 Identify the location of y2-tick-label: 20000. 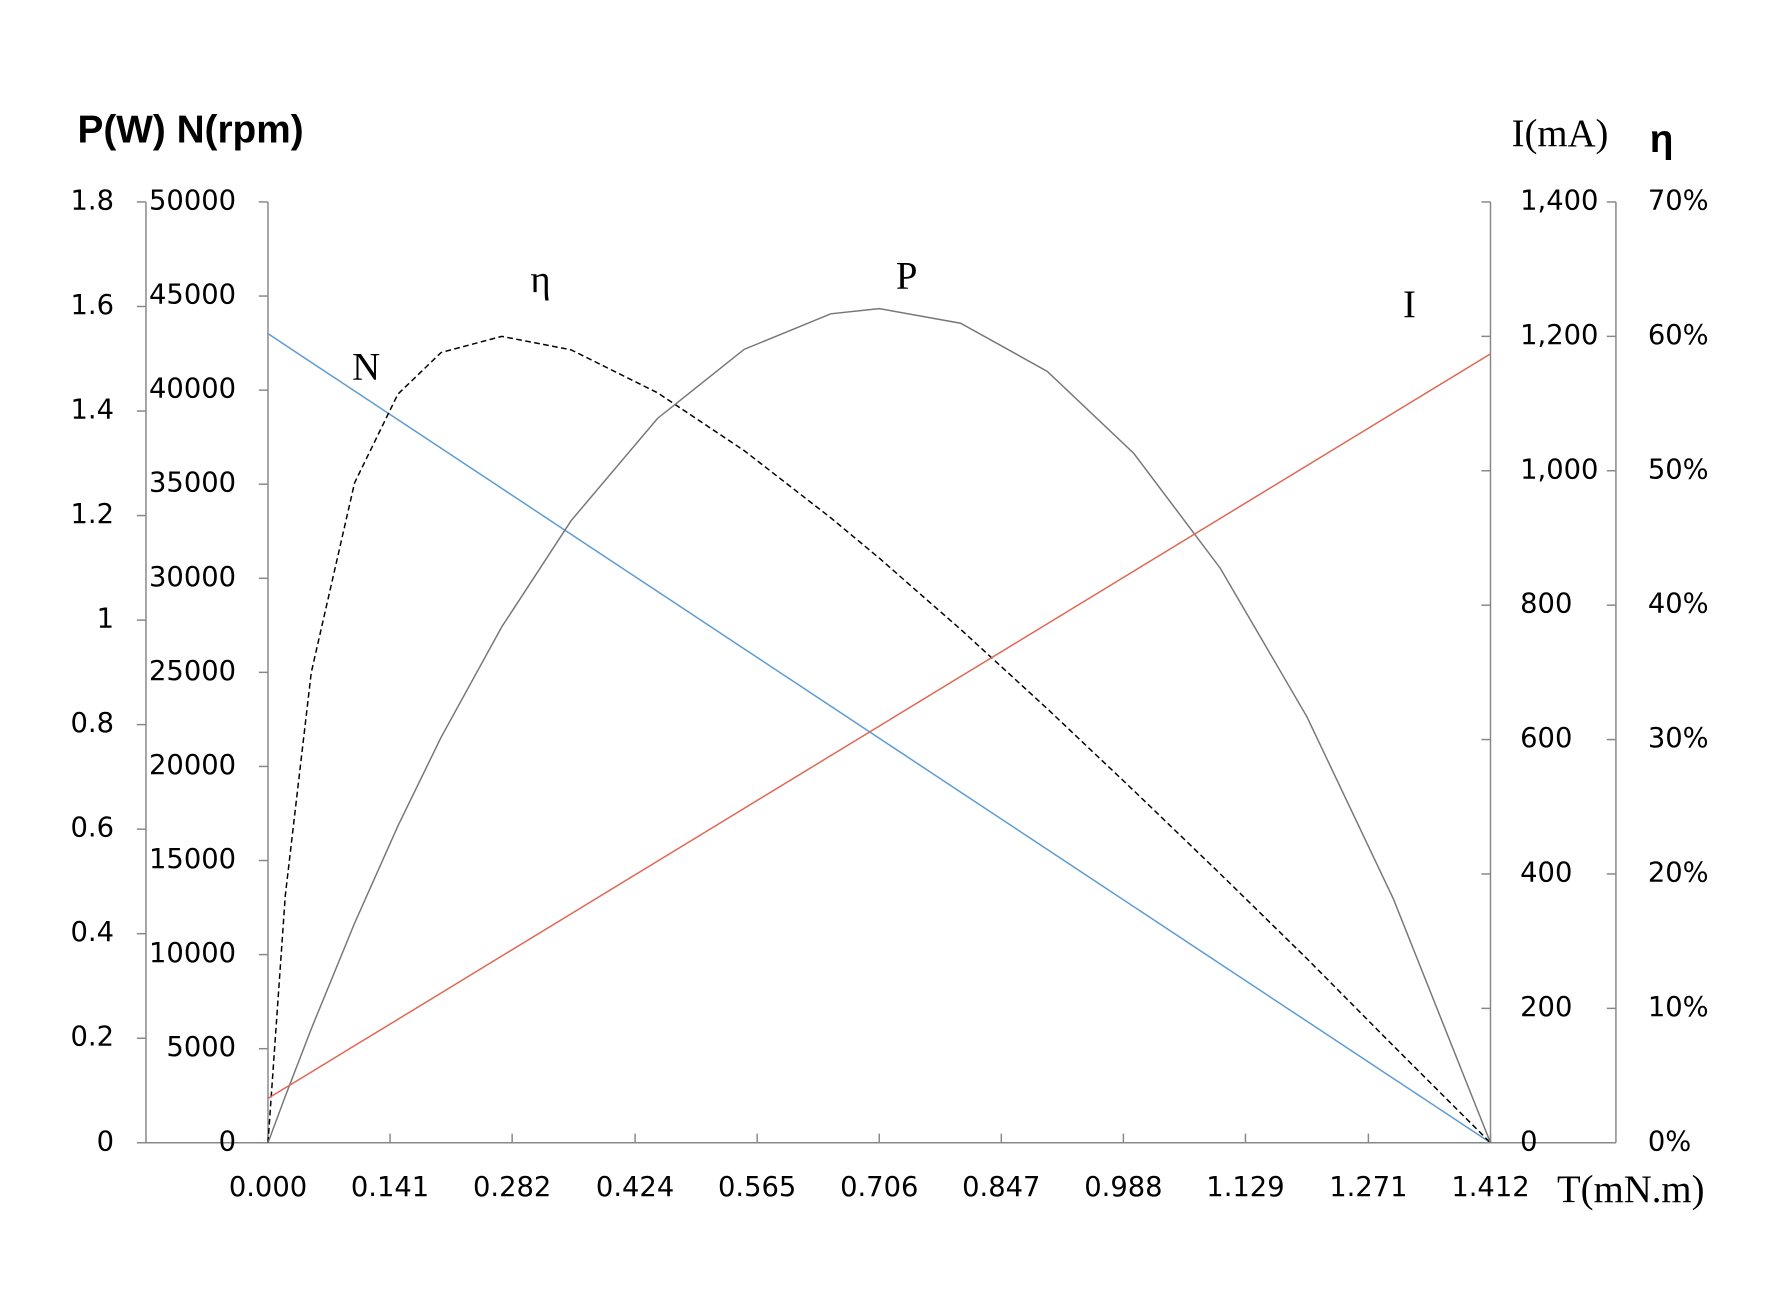
(192, 765).